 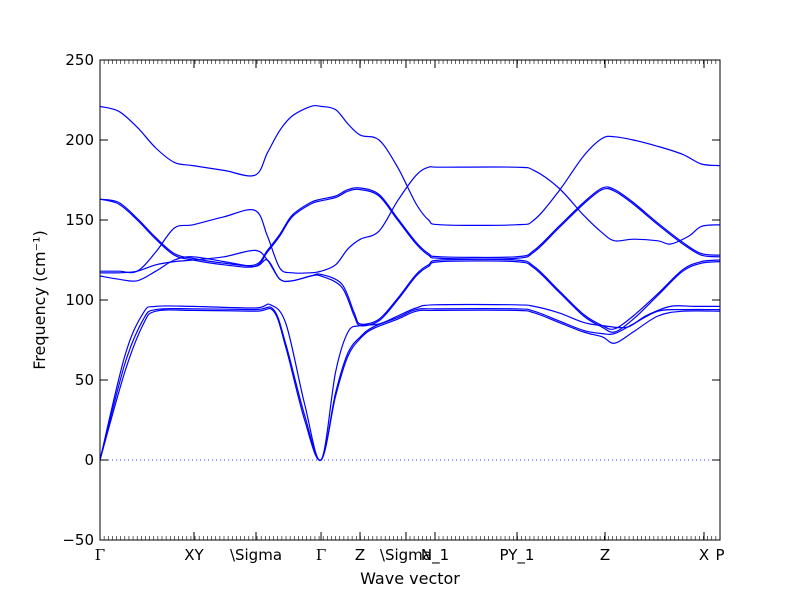 I want to click on x-tick-label: XY, so click(x=194, y=555).